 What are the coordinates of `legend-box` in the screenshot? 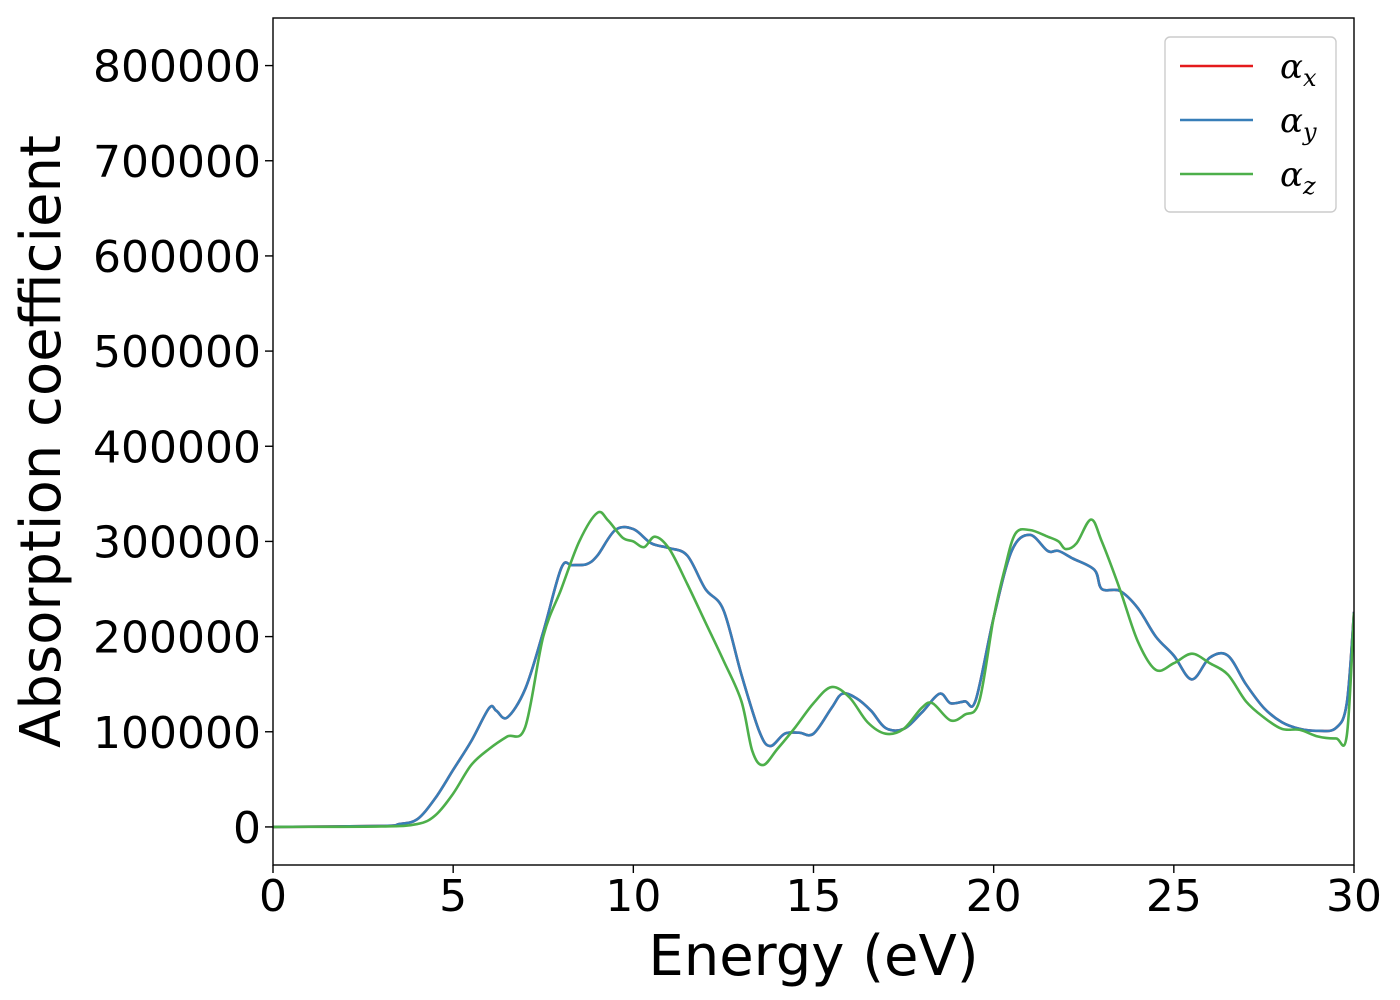 It's located at (1250, 124).